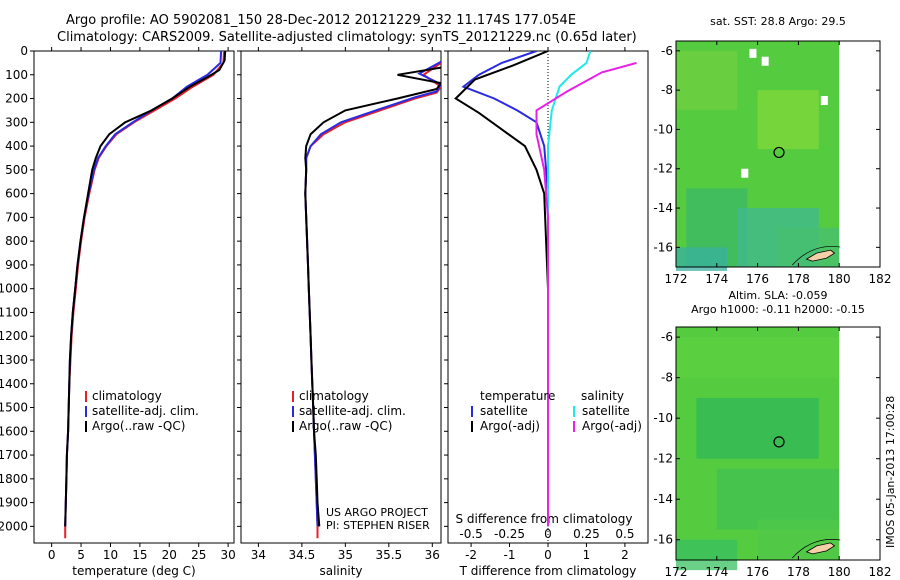 This screenshot has width=900, height=580. Describe the element at coordinates (16, 217) in the screenshot. I see `y-tick-label: 700` at that location.